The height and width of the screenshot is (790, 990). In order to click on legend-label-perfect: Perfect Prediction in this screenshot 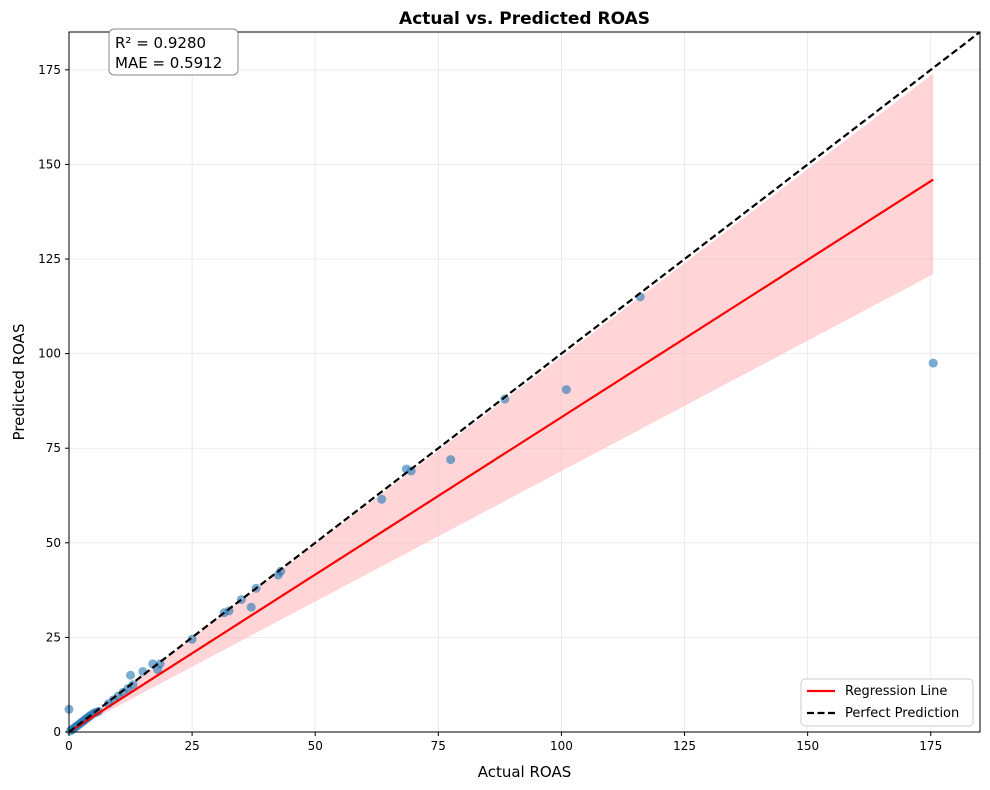, I will do `click(902, 713)`.